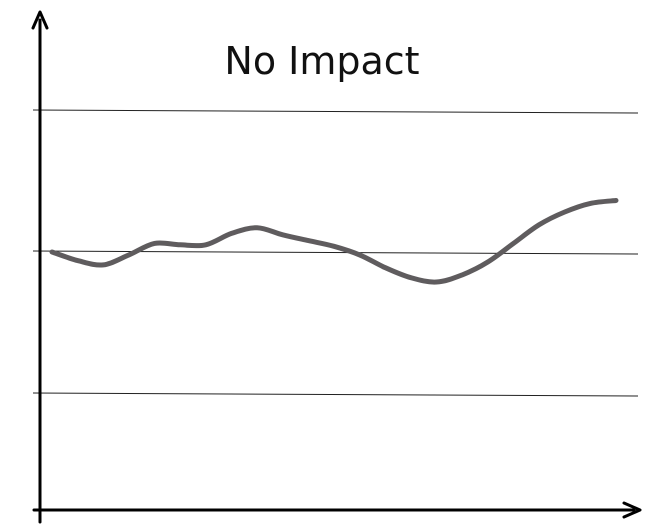  What do you see at coordinates (40, 20) in the screenshot?
I see `y-axis-arrow` at bounding box center [40, 20].